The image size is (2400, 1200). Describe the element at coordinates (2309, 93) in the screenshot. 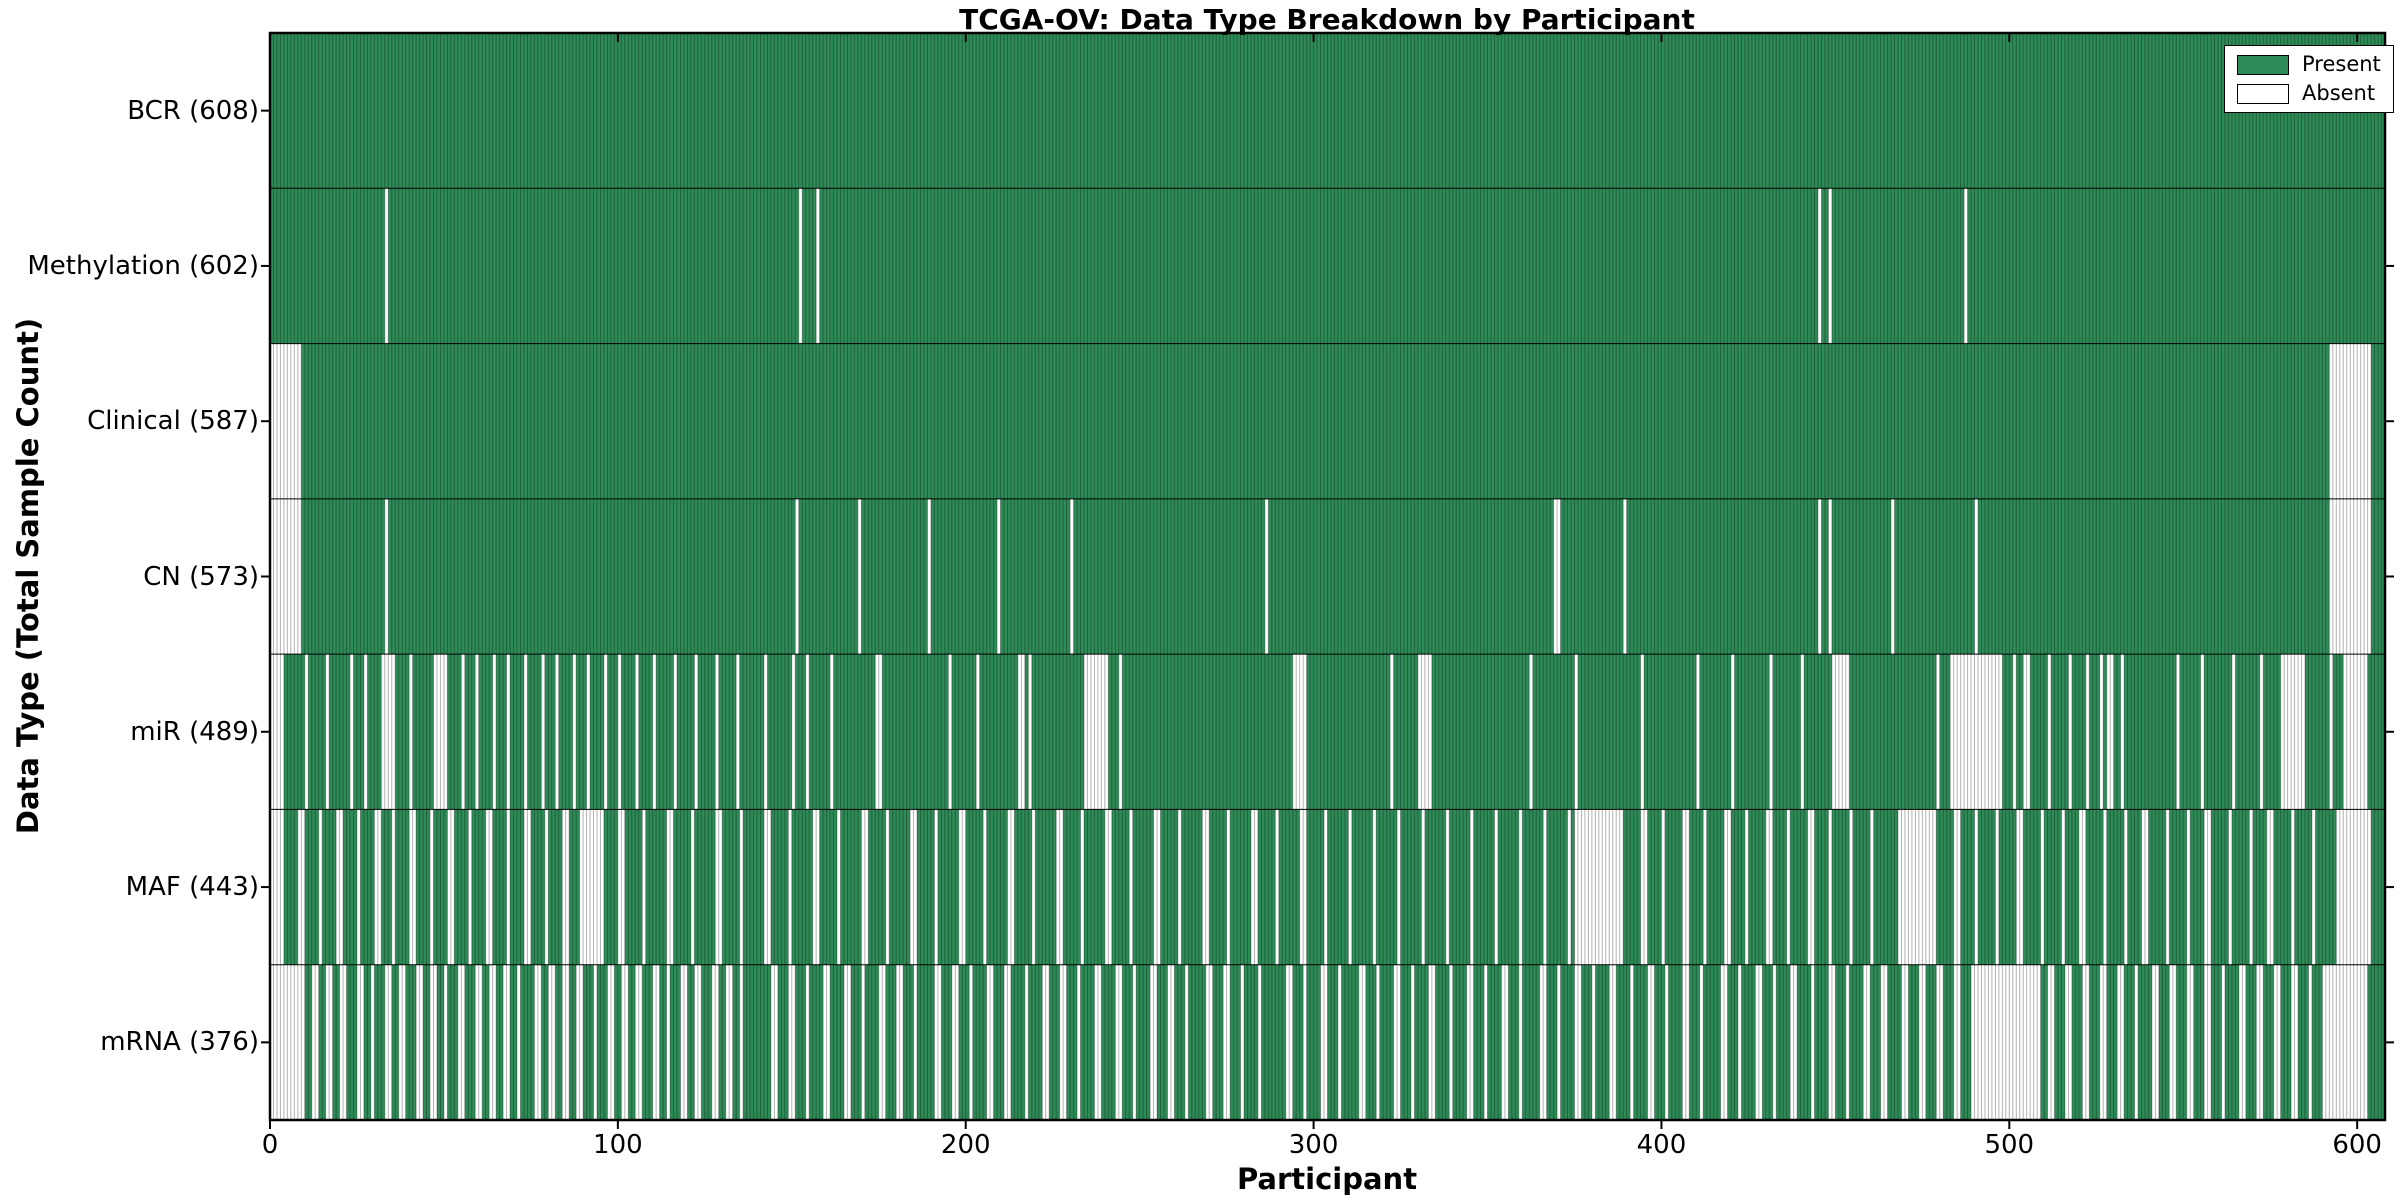

I see `legend-item-absent: Absent` at that location.